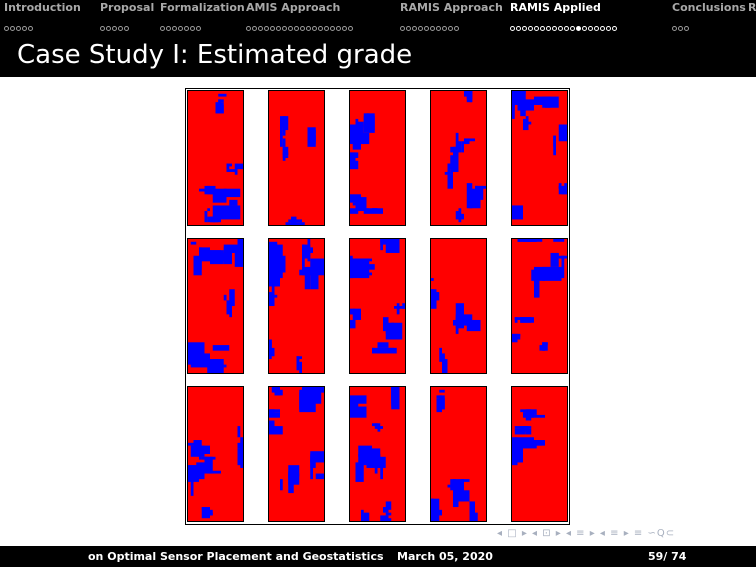 This screenshot has height=567, width=756. Describe the element at coordinates (293, 7) in the screenshot. I see `nav-section: AMIS Approach` at that location.